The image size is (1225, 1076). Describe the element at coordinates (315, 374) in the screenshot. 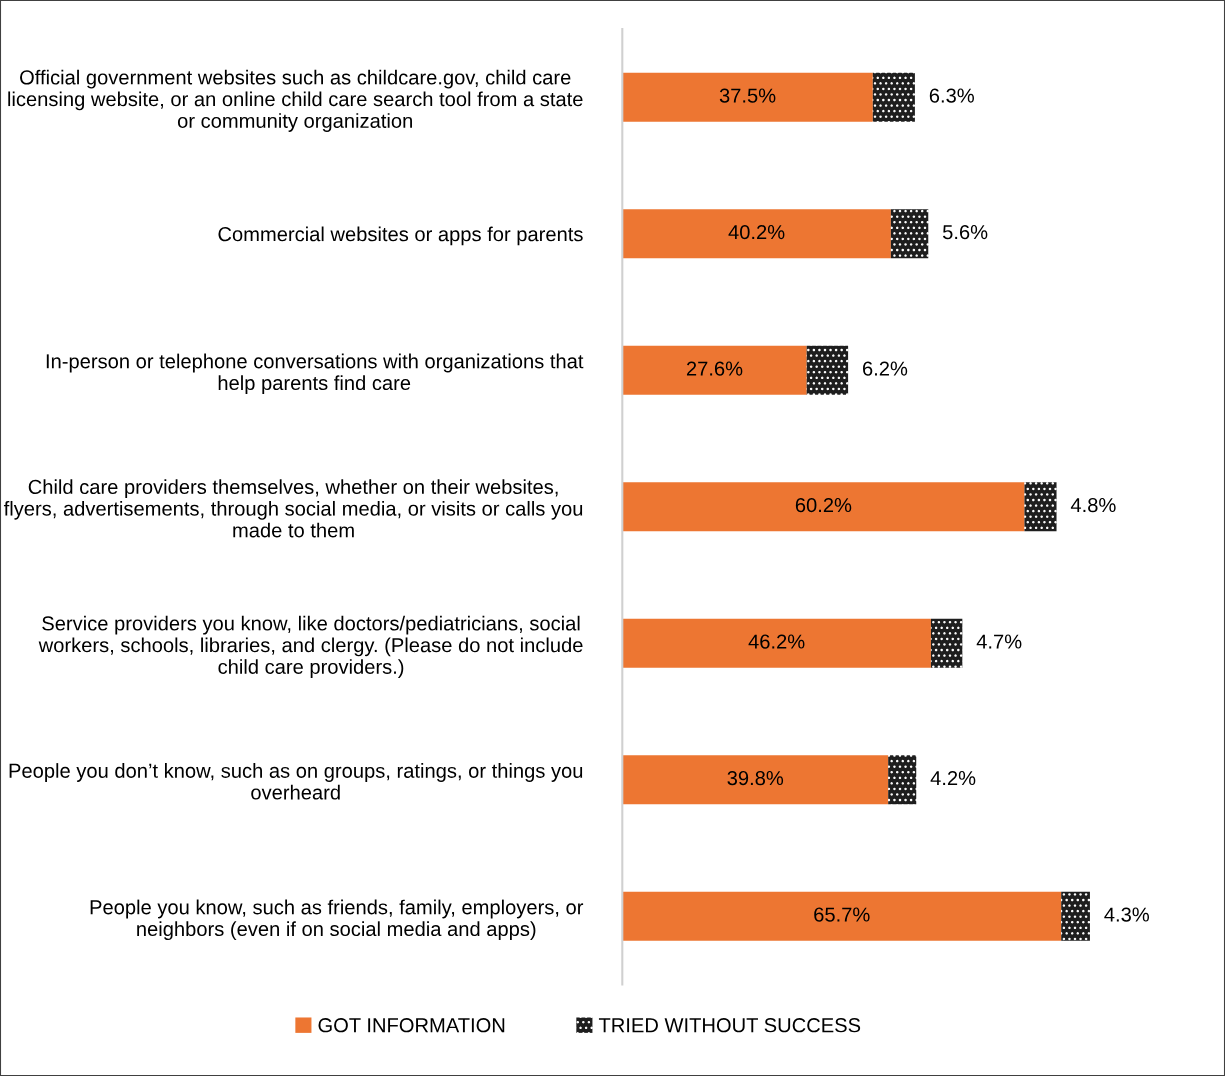

I see `y-tick-label: In-person or telephone conversations with organizations that help parents find care` at that location.